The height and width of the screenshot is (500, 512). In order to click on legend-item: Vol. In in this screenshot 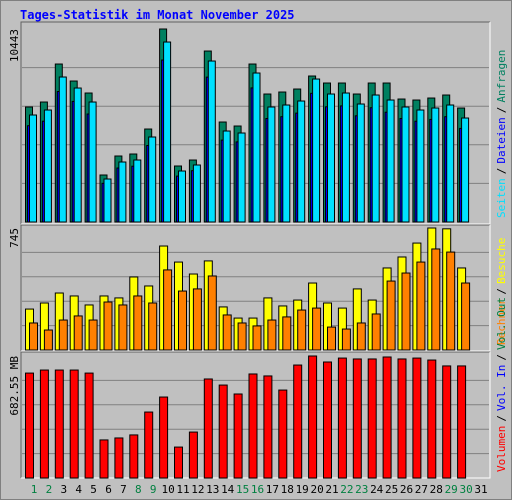, I will do `click(501, 388)`.